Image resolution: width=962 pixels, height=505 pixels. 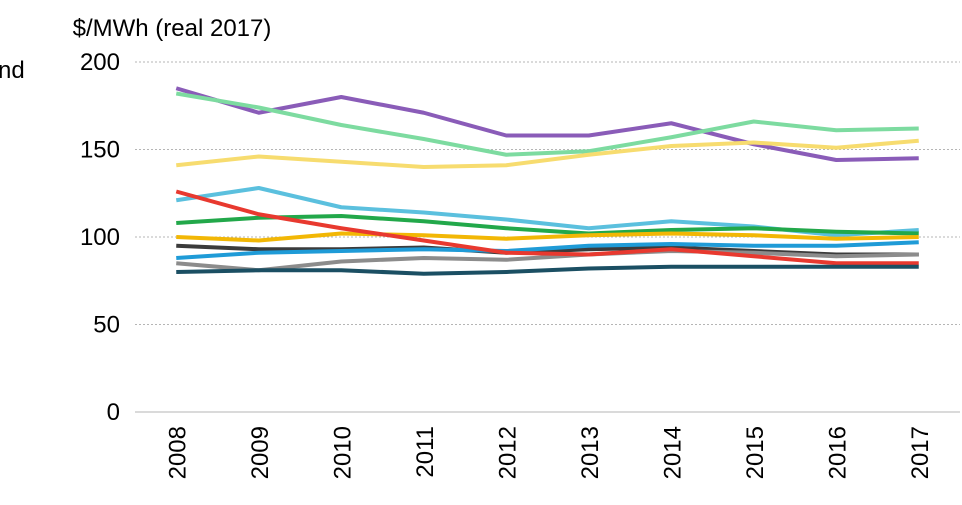 I want to click on x-tick-label: 2010, so click(x=342, y=452).